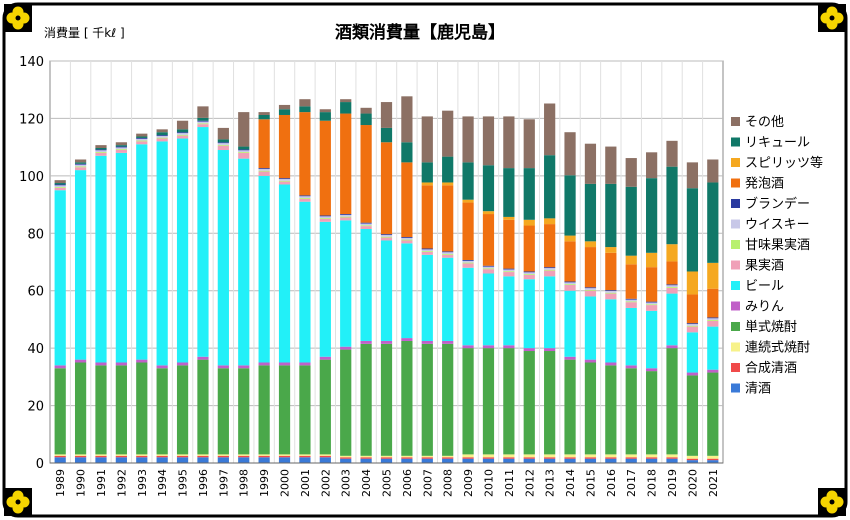 The width and height of the screenshot is (850, 520). I want to click on legend-label: 発泡酒, so click(764, 184).